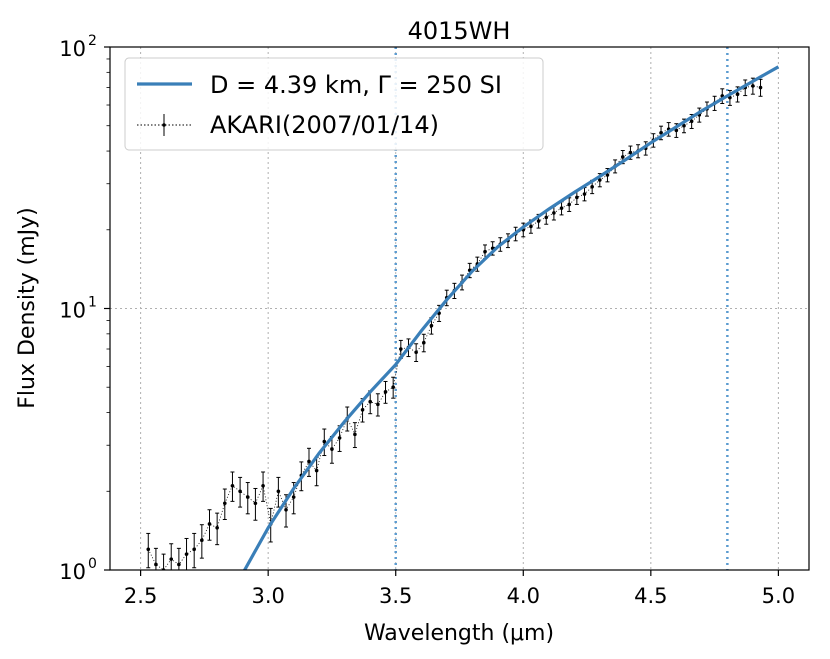 The height and width of the screenshot is (659, 830). I want to click on legend-model-label: D = 4.39 km, Γ = 250 SI, so click(356, 85).